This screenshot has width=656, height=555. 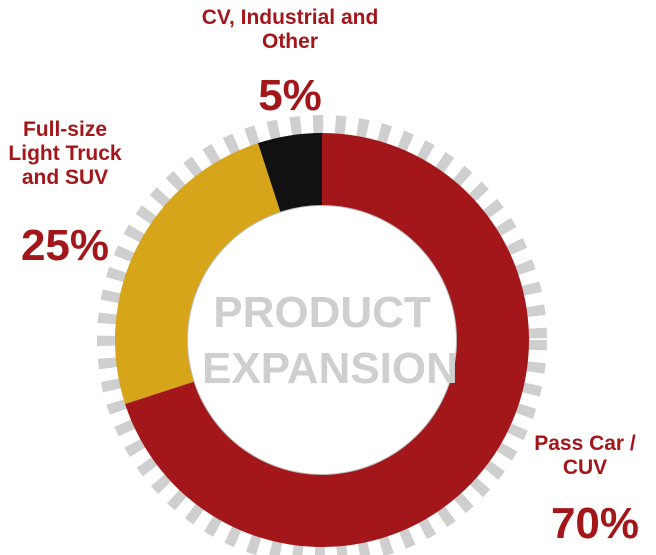 What do you see at coordinates (595, 523) in the screenshot?
I see `value-label: 70%` at bounding box center [595, 523].